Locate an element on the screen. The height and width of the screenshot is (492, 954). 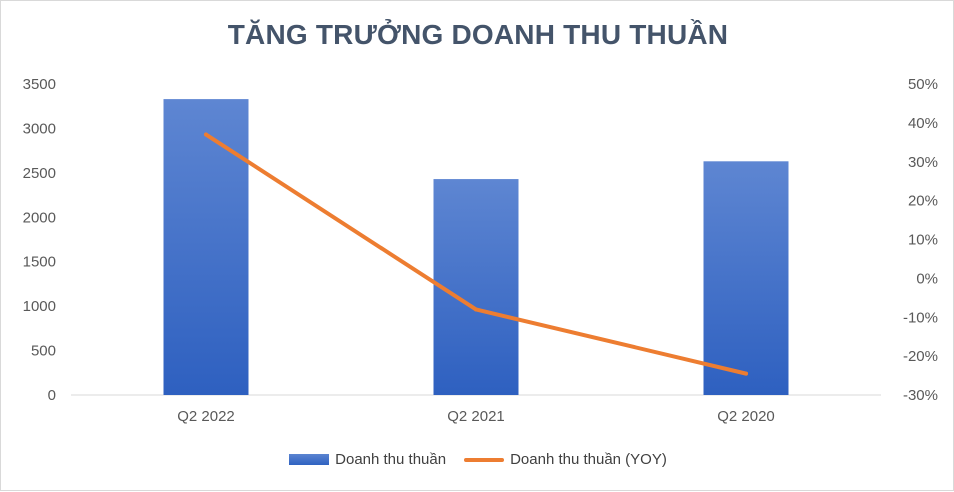
y-left-tick-label: 2000 is located at coordinates (39, 217).